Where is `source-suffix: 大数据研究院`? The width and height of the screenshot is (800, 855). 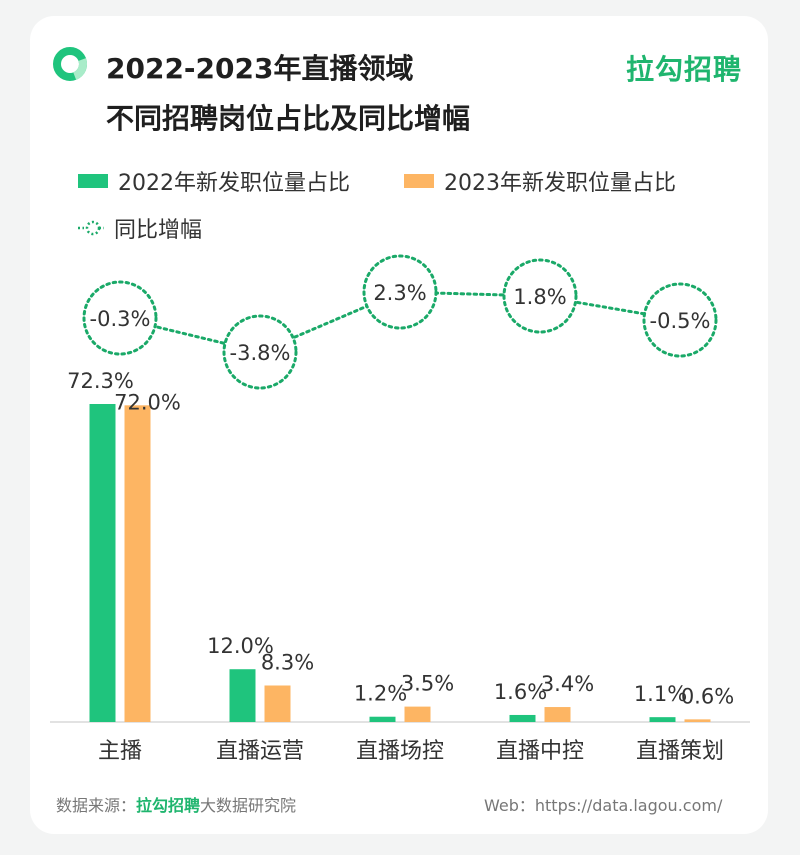 source-suffix: 大数据研究院 is located at coordinates (248, 805).